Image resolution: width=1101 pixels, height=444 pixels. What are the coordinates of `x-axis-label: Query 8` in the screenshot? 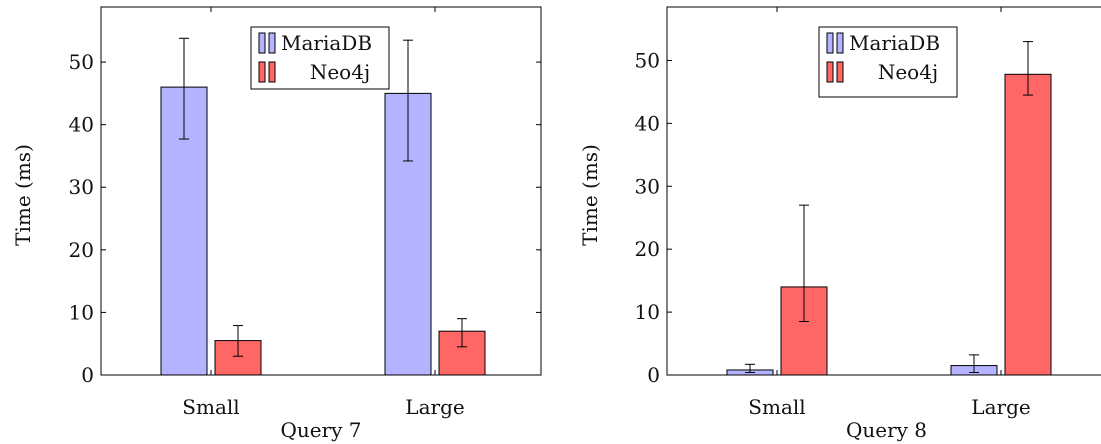 It's located at (886, 430).